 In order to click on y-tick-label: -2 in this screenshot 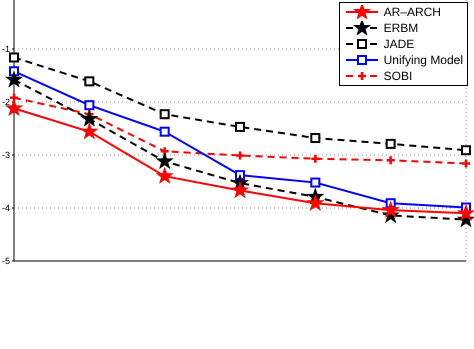, I will do `click(6, 102)`.